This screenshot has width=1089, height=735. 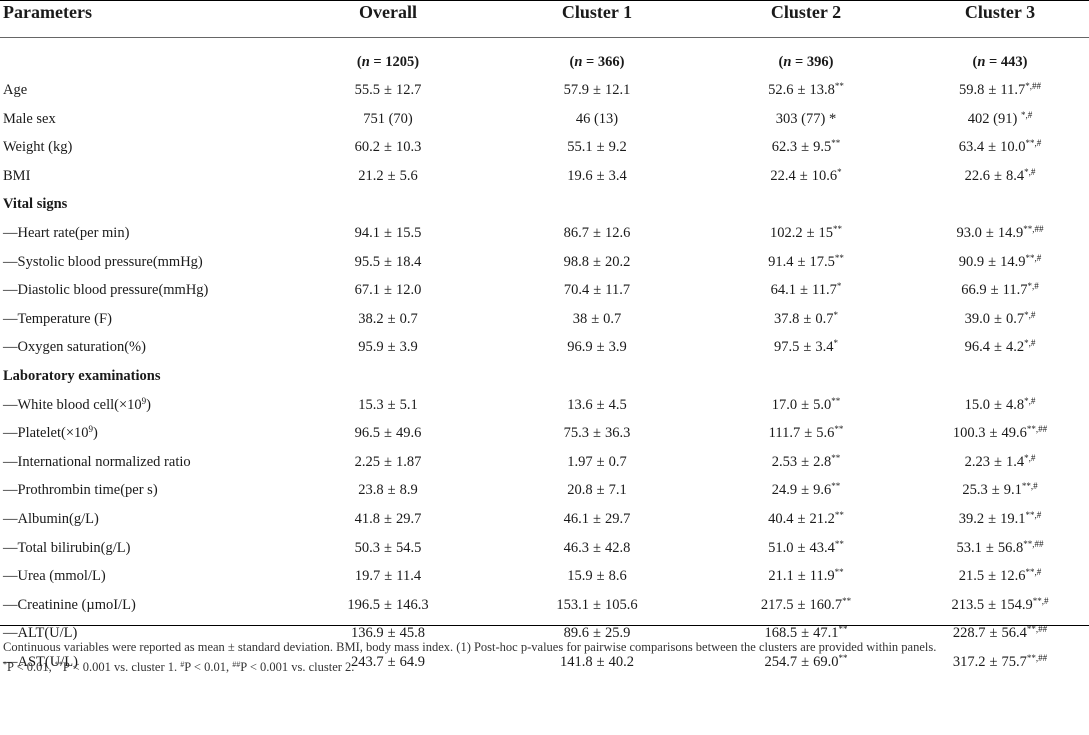 I want to click on cell-cluster-3: 39.0 ±0.7*,#, so click(x=1000, y=318).